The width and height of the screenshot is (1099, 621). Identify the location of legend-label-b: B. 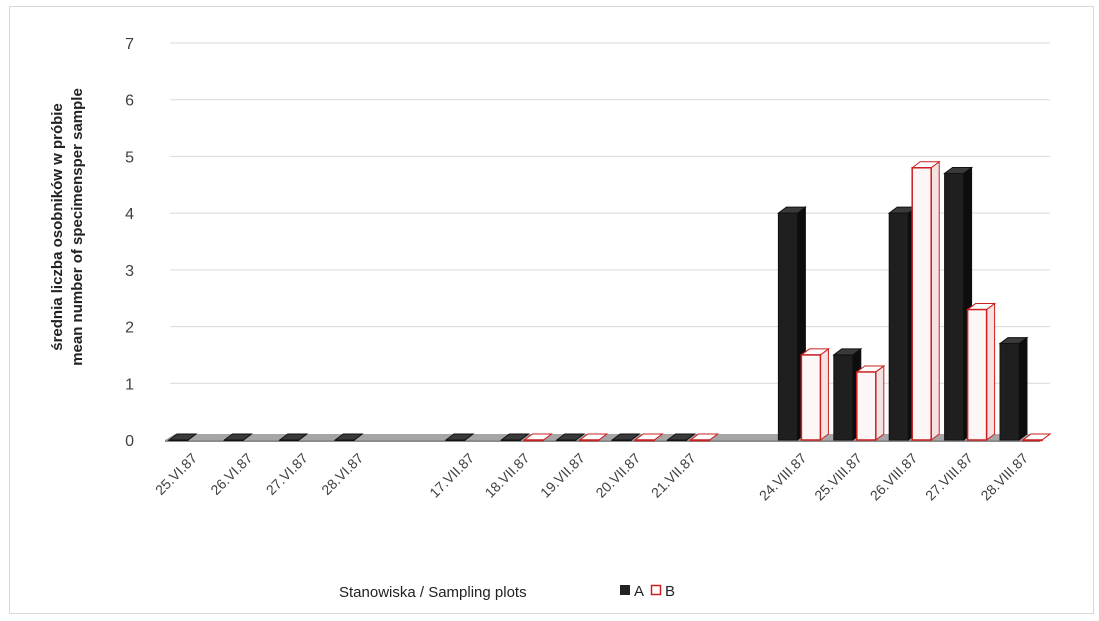
(670, 591).